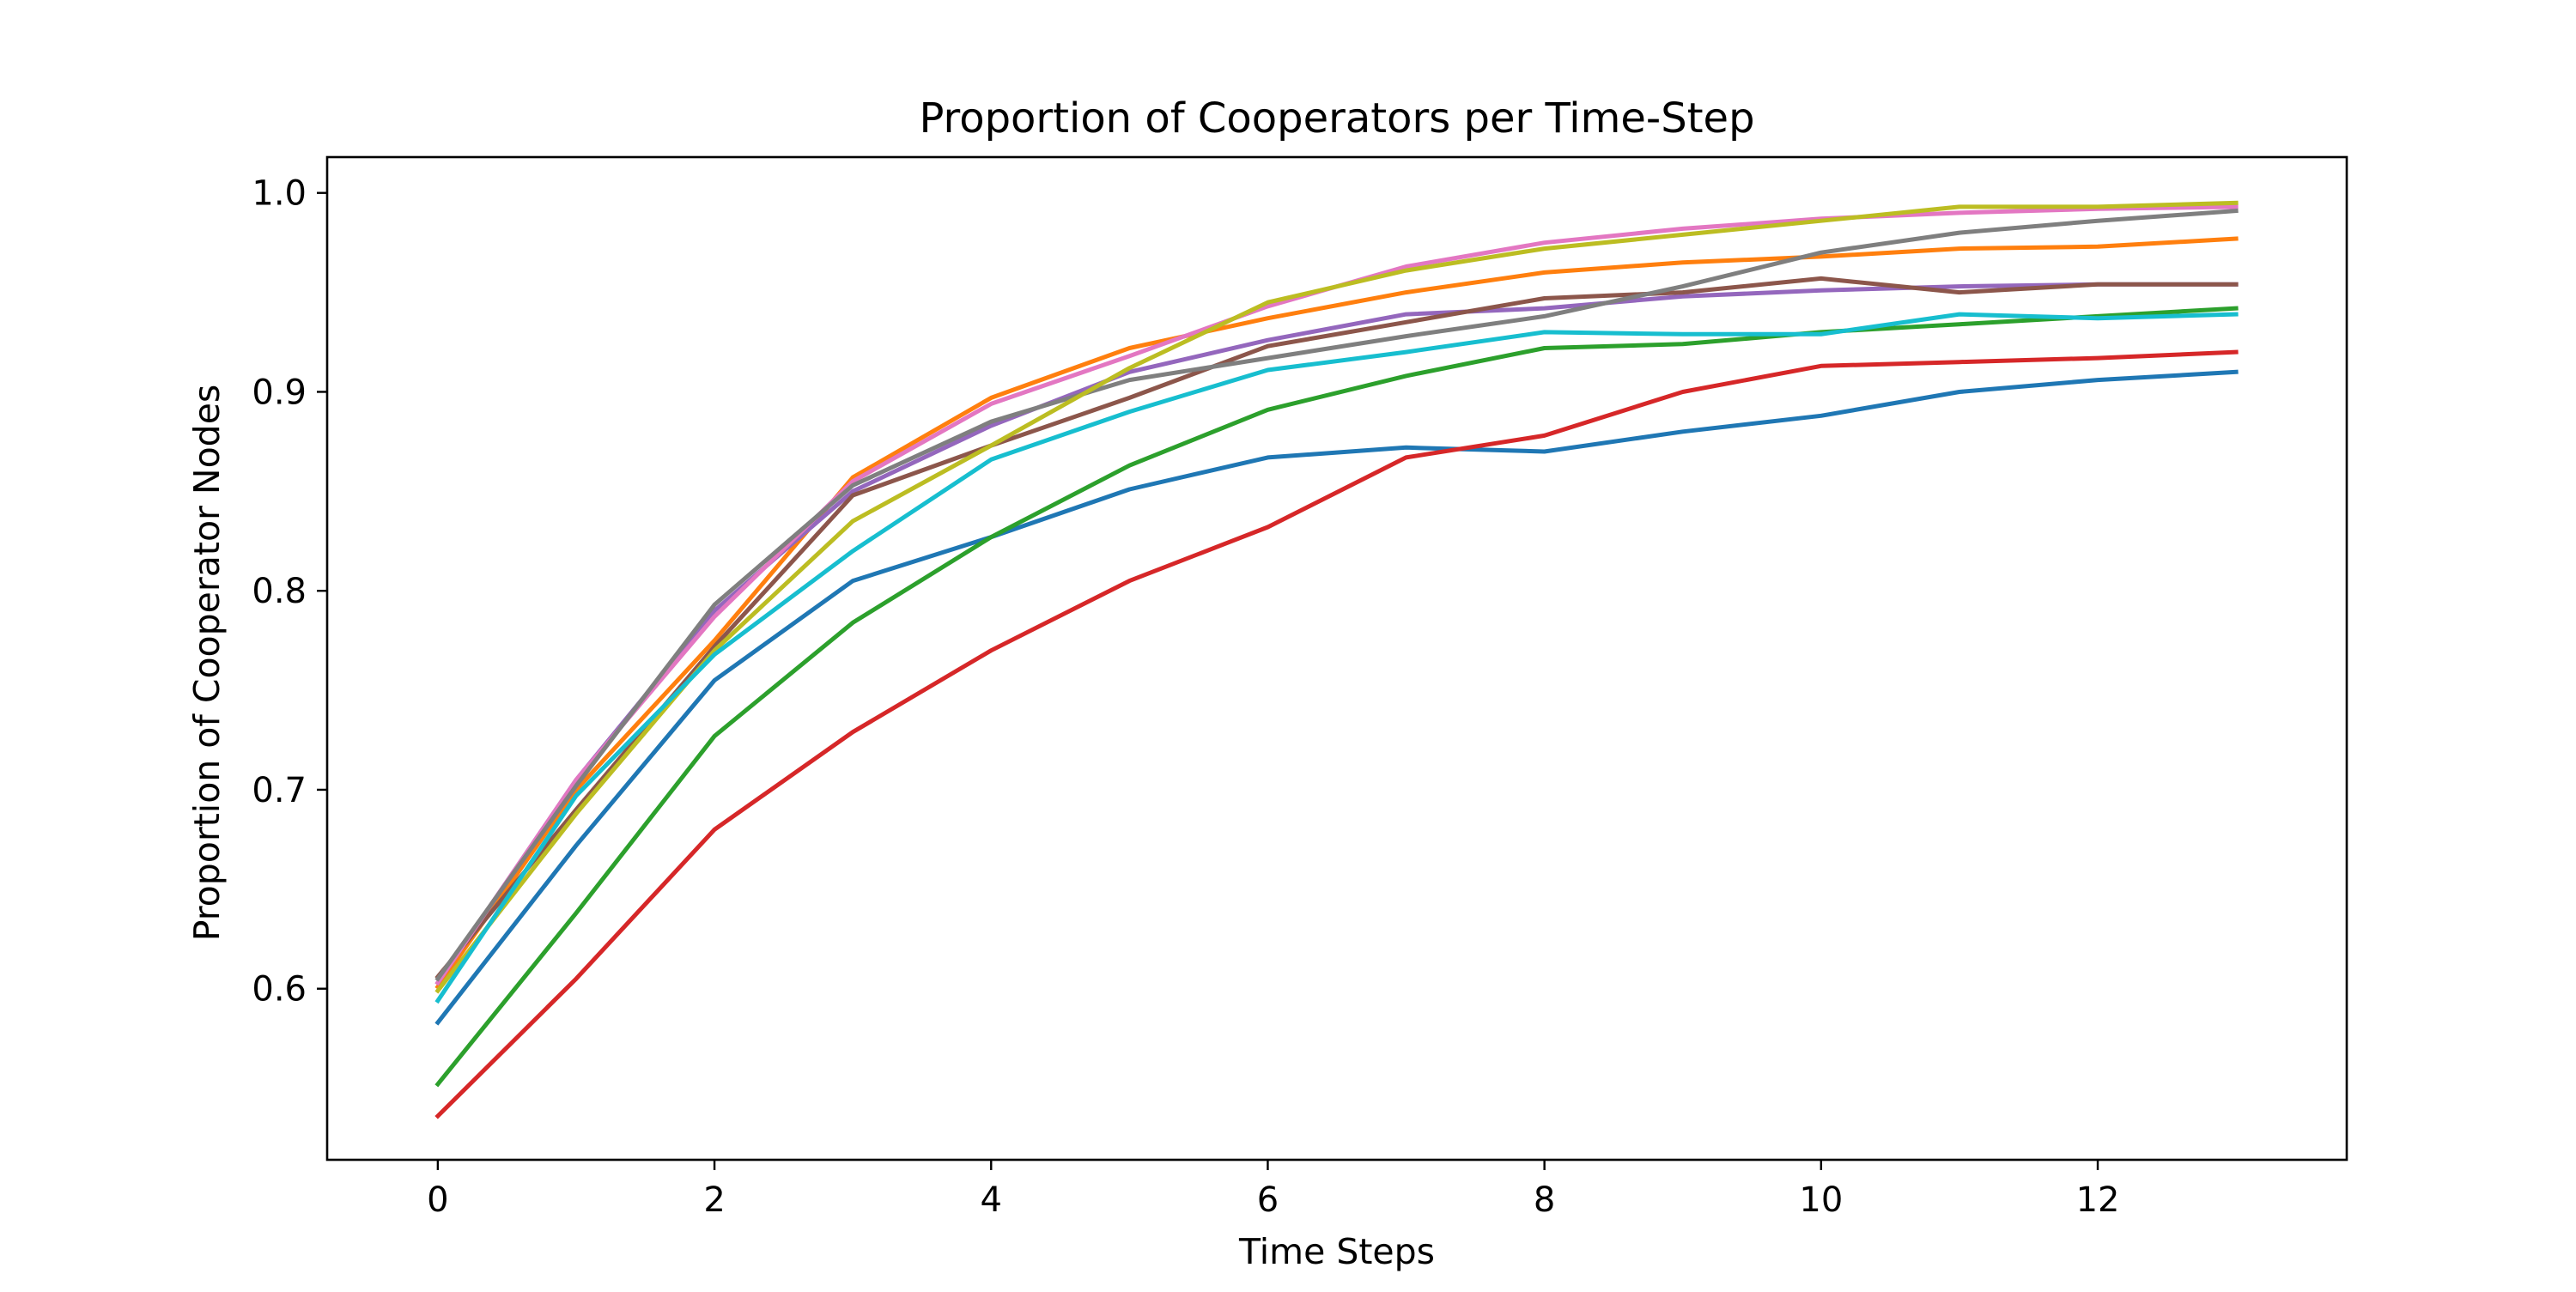  Describe the element at coordinates (991, 1200) in the screenshot. I see `x-tick-label: 4` at that location.